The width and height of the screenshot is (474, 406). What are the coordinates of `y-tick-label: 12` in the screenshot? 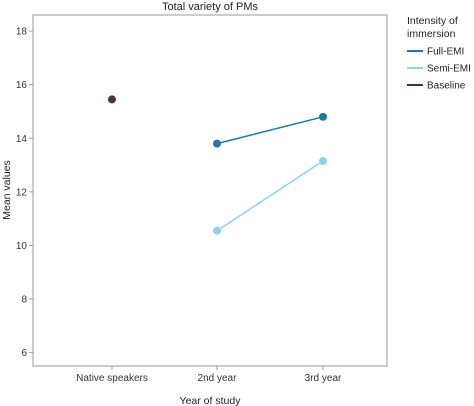 It's located at (22, 192).